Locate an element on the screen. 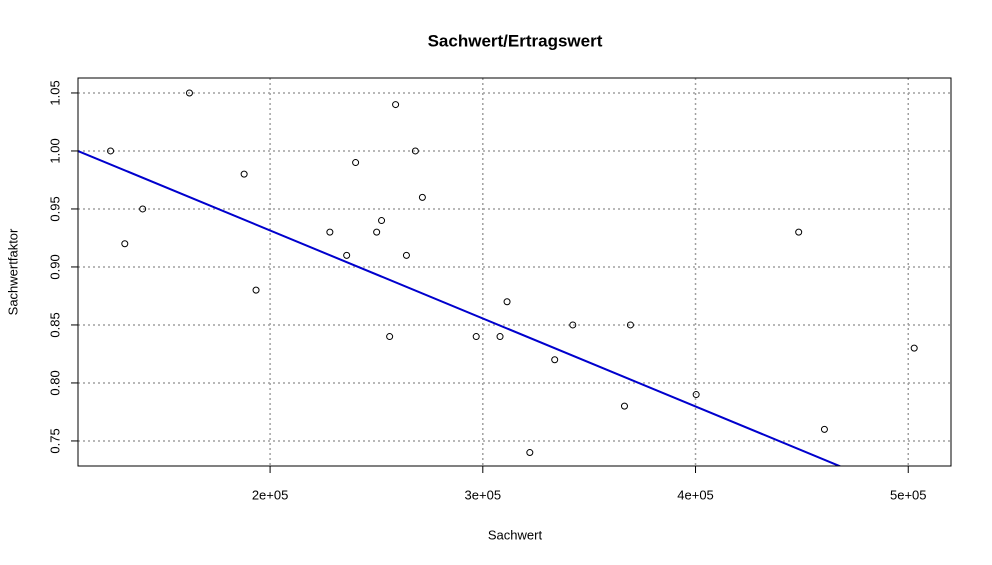 The width and height of the screenshot is (992, 565). x-tick-label: 4e+05 is located at coordinates (695, 494).